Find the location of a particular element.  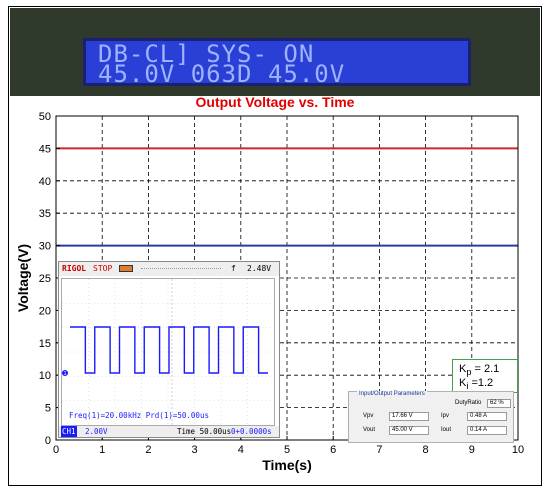

y-tick-label: 5 is located at coordinates (48, 409).